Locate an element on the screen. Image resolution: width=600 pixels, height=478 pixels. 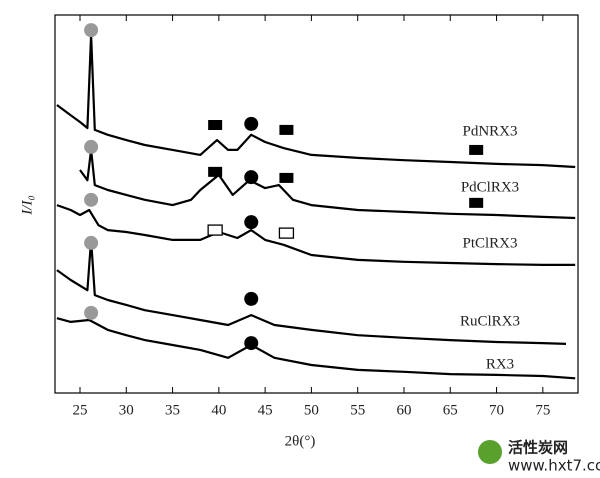
watermark: 活性炭网 www.hxt7.com is located at coordinates (539, 457).